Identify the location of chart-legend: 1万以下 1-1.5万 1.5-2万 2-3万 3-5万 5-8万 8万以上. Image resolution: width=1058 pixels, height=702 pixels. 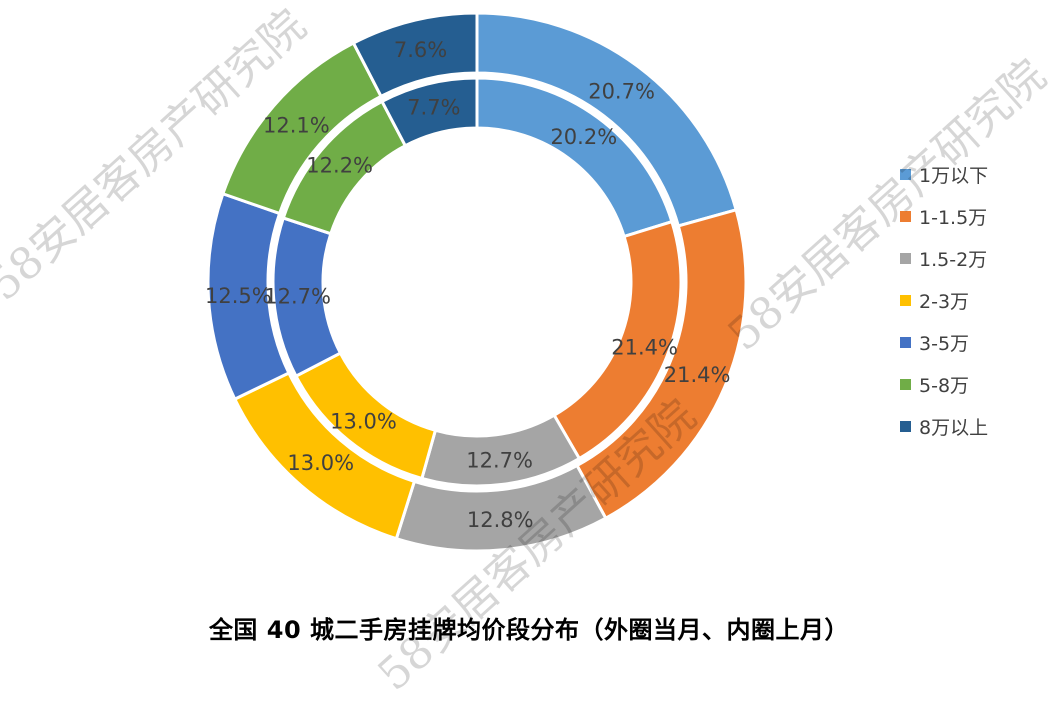
(944, 300).